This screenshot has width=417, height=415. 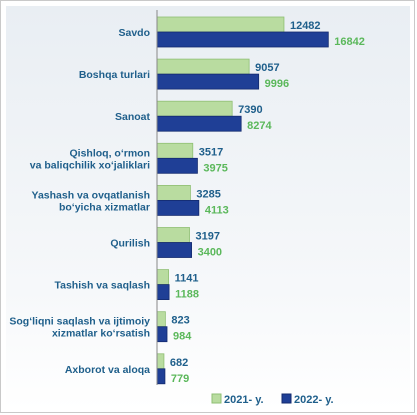 What do you see at coordinates (216, 398) in the screenshot?
I see `legend-swatch-2021` at bounding box center [216, 398].